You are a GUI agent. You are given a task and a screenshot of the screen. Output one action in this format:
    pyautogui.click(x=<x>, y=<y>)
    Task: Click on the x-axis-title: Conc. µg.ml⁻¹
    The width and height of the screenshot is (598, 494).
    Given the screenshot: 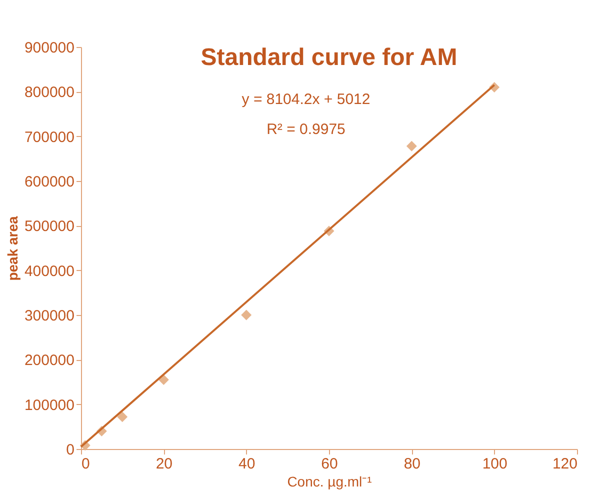 What is the action you would take?
    pyautogui.click(x=329, y=482)
    